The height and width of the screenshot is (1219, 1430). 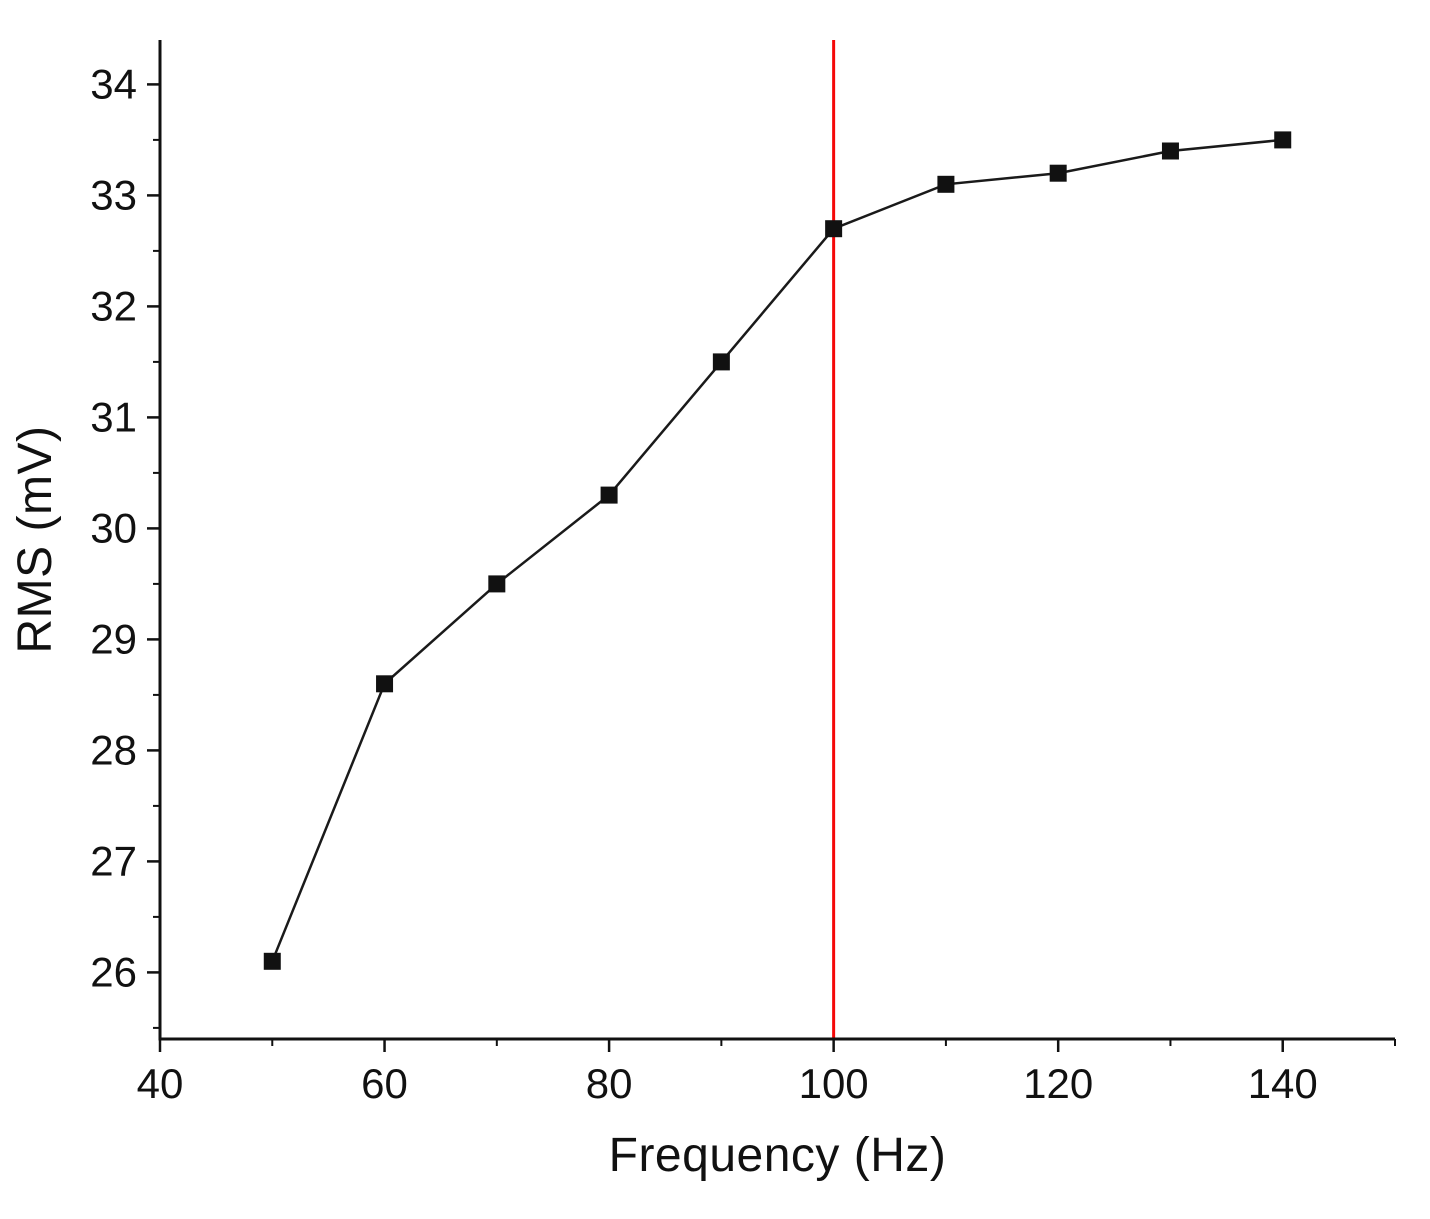 I want to click on x-tick-label: 140, so click(x=1283, y=1083).